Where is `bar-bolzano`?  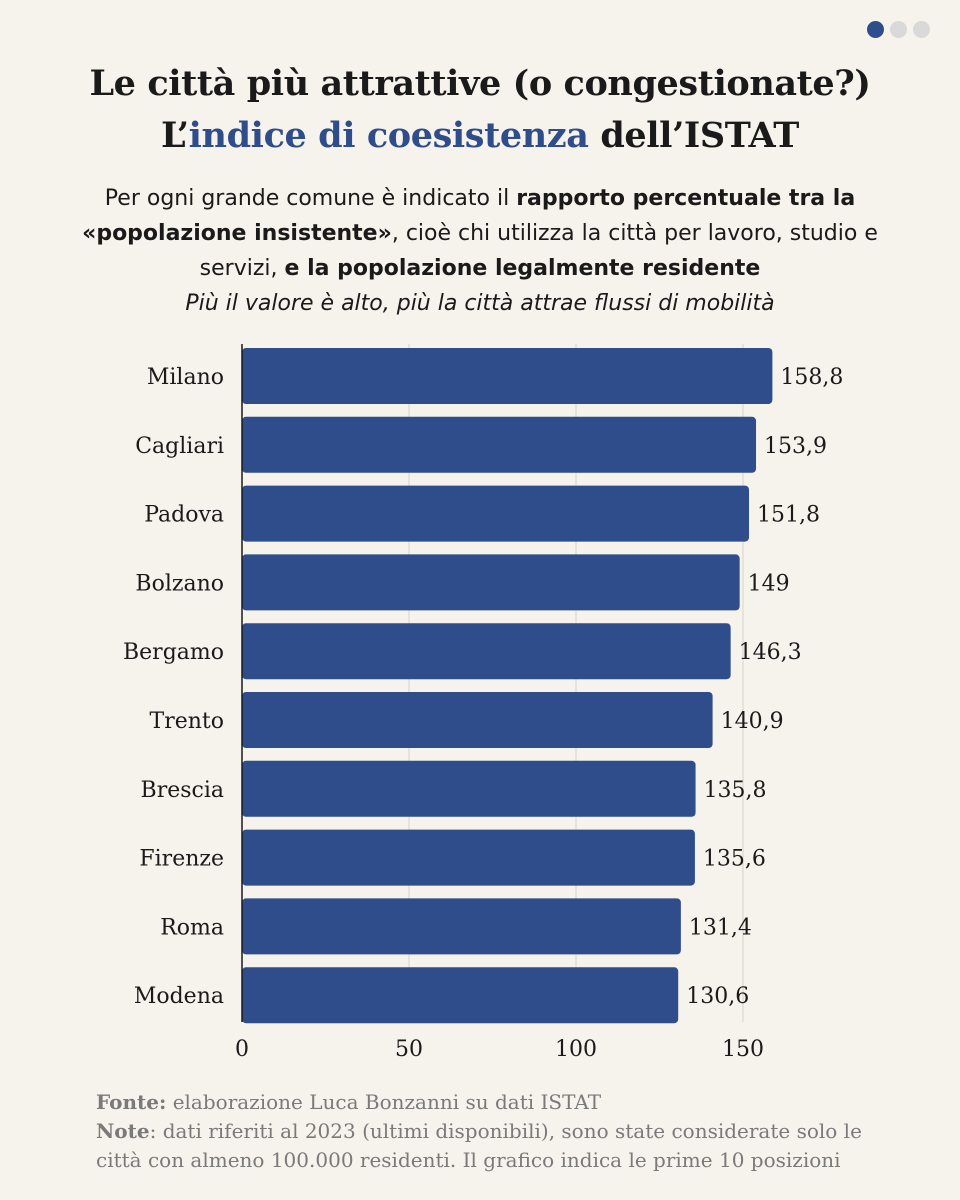
bar-bolzano is located at coordinates (491, 582).